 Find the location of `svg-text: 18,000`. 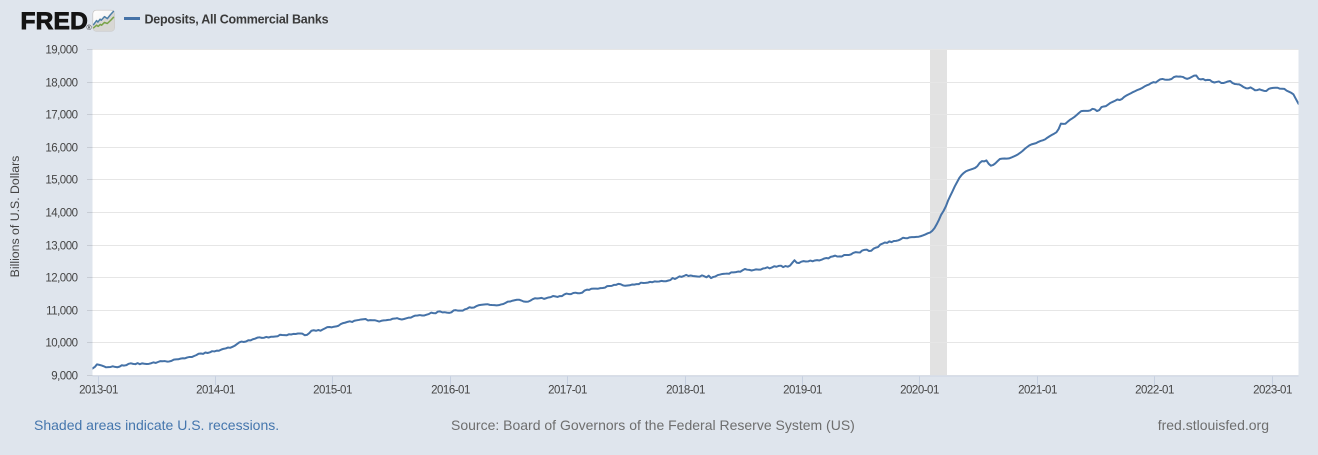

svg-text: 18,000 is located at coordinates (61, 84).